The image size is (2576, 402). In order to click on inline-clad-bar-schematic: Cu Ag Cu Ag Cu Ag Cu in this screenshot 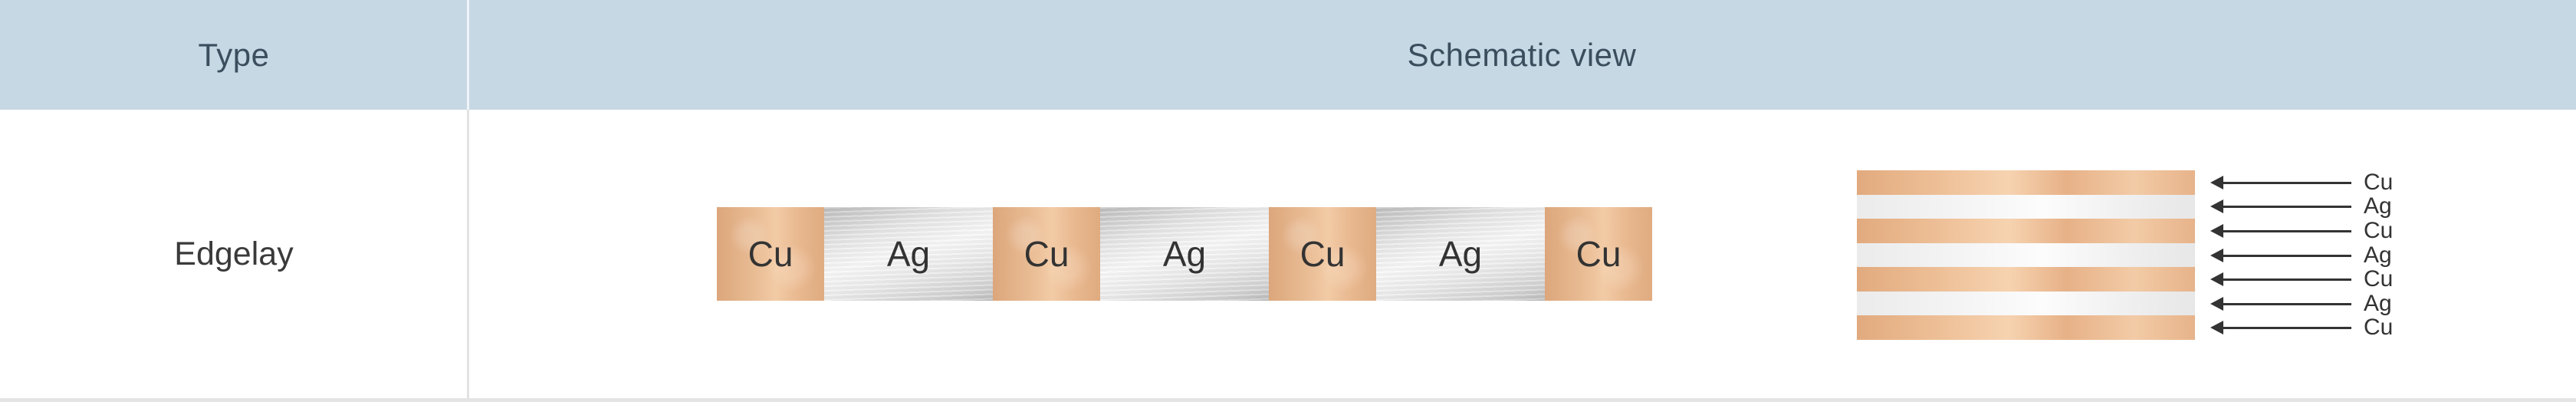, I will do `click(1184, 254)`.